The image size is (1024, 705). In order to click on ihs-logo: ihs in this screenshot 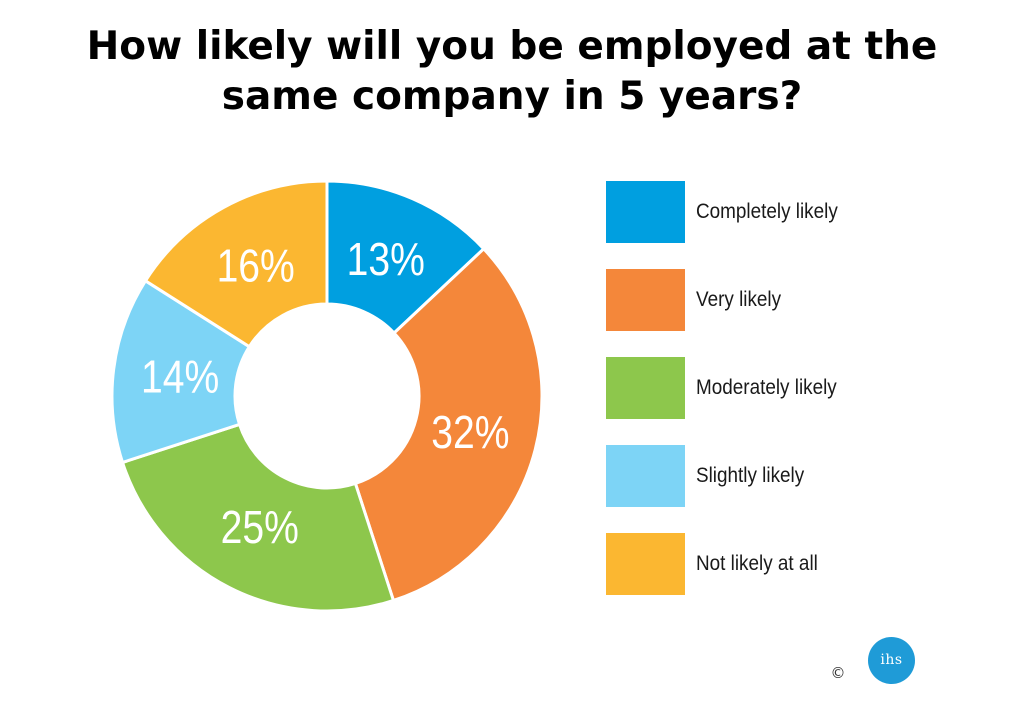, I will do `click(891, 660)`.